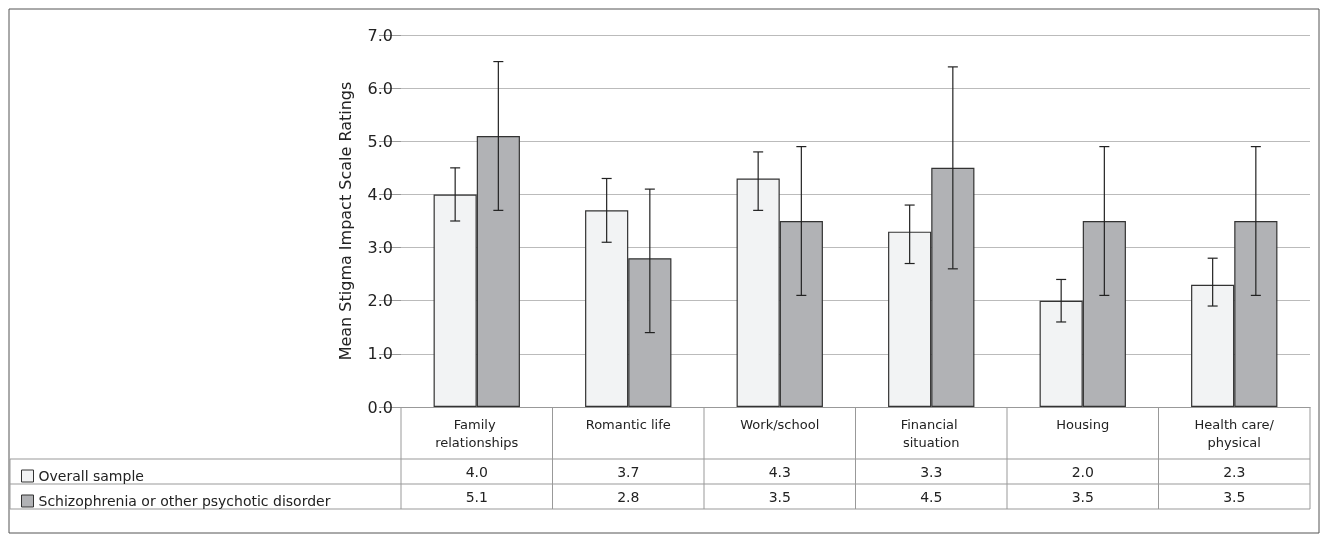  What do you see at coordinates (931, 496) in the screenshot?
I see `data-label: 4.5` at bounding box center [931, 496].